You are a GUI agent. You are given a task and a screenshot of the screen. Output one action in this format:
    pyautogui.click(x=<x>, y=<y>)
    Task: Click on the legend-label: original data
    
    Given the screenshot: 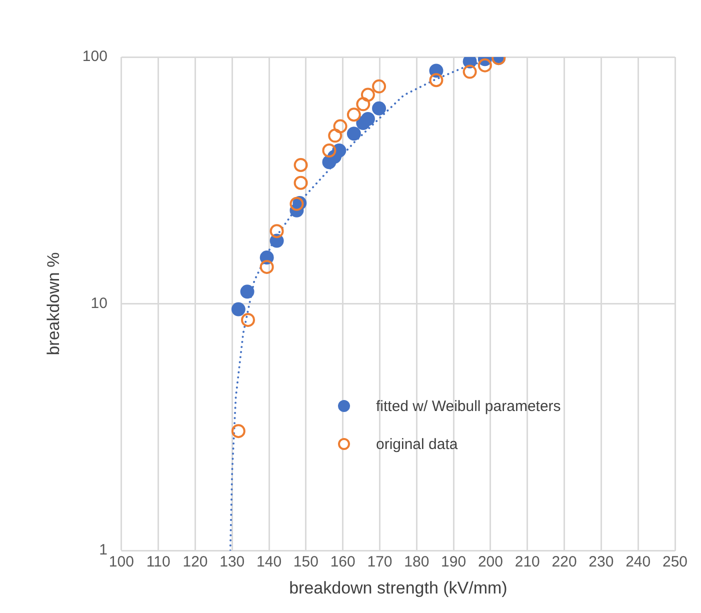 What is the action you would take?
    pyautogui.click(x=417, y=444)
    